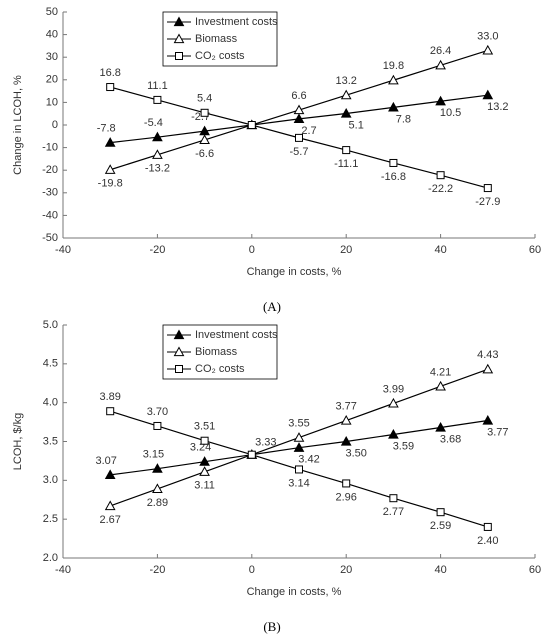 The image size is (550, 642). I want to click on value-label: 19.8, so click(393, 66).